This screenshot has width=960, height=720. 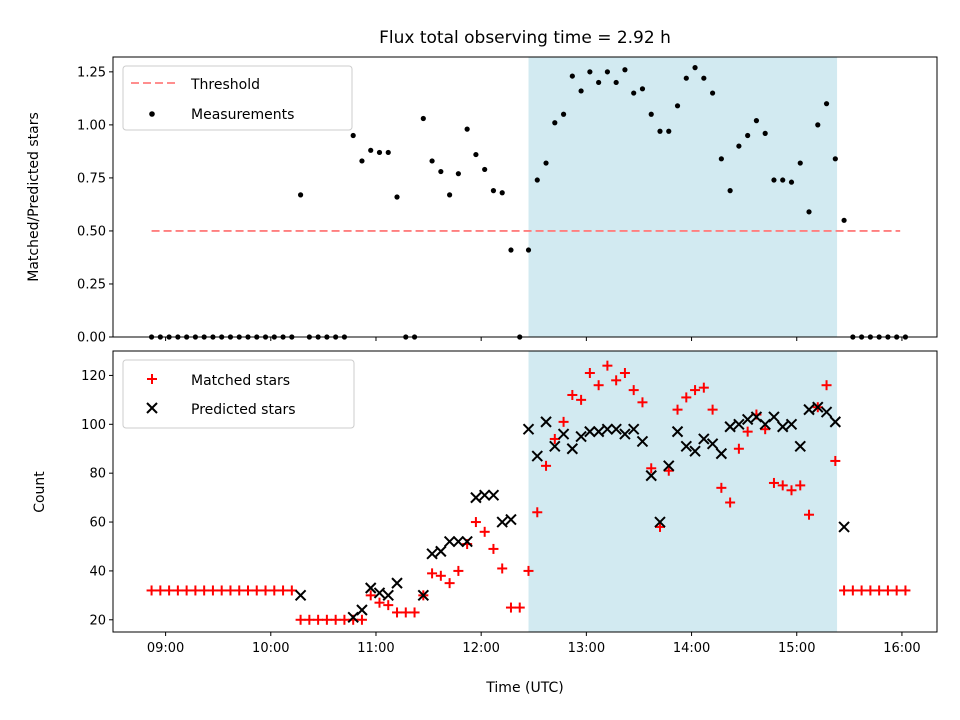 What do you see at coordinates (683, 197) in the screenshot?
I see `top-shaded-region` at bounding box center [683, 197].